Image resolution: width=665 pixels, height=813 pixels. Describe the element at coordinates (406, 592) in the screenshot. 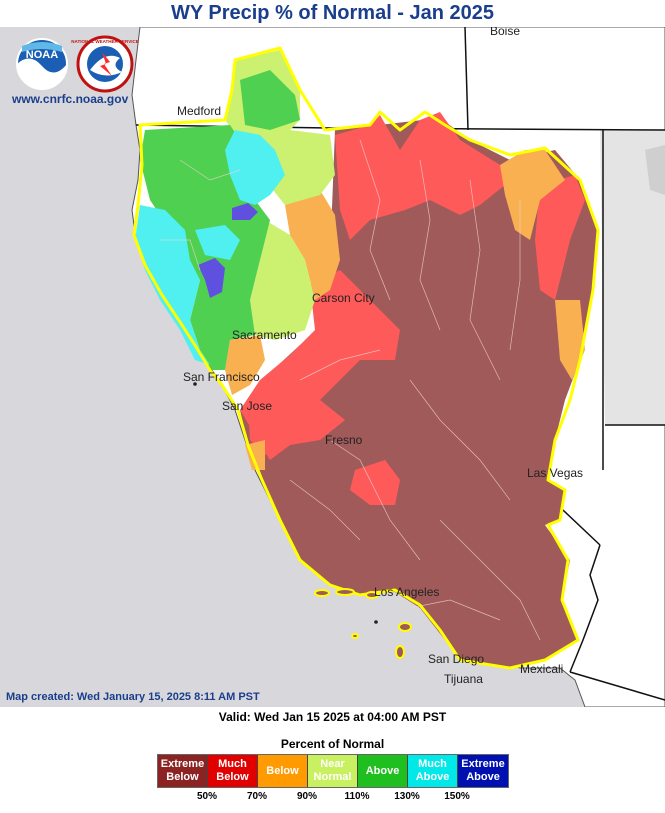

I see `city-los-angeles: Los Angeles` at that location.